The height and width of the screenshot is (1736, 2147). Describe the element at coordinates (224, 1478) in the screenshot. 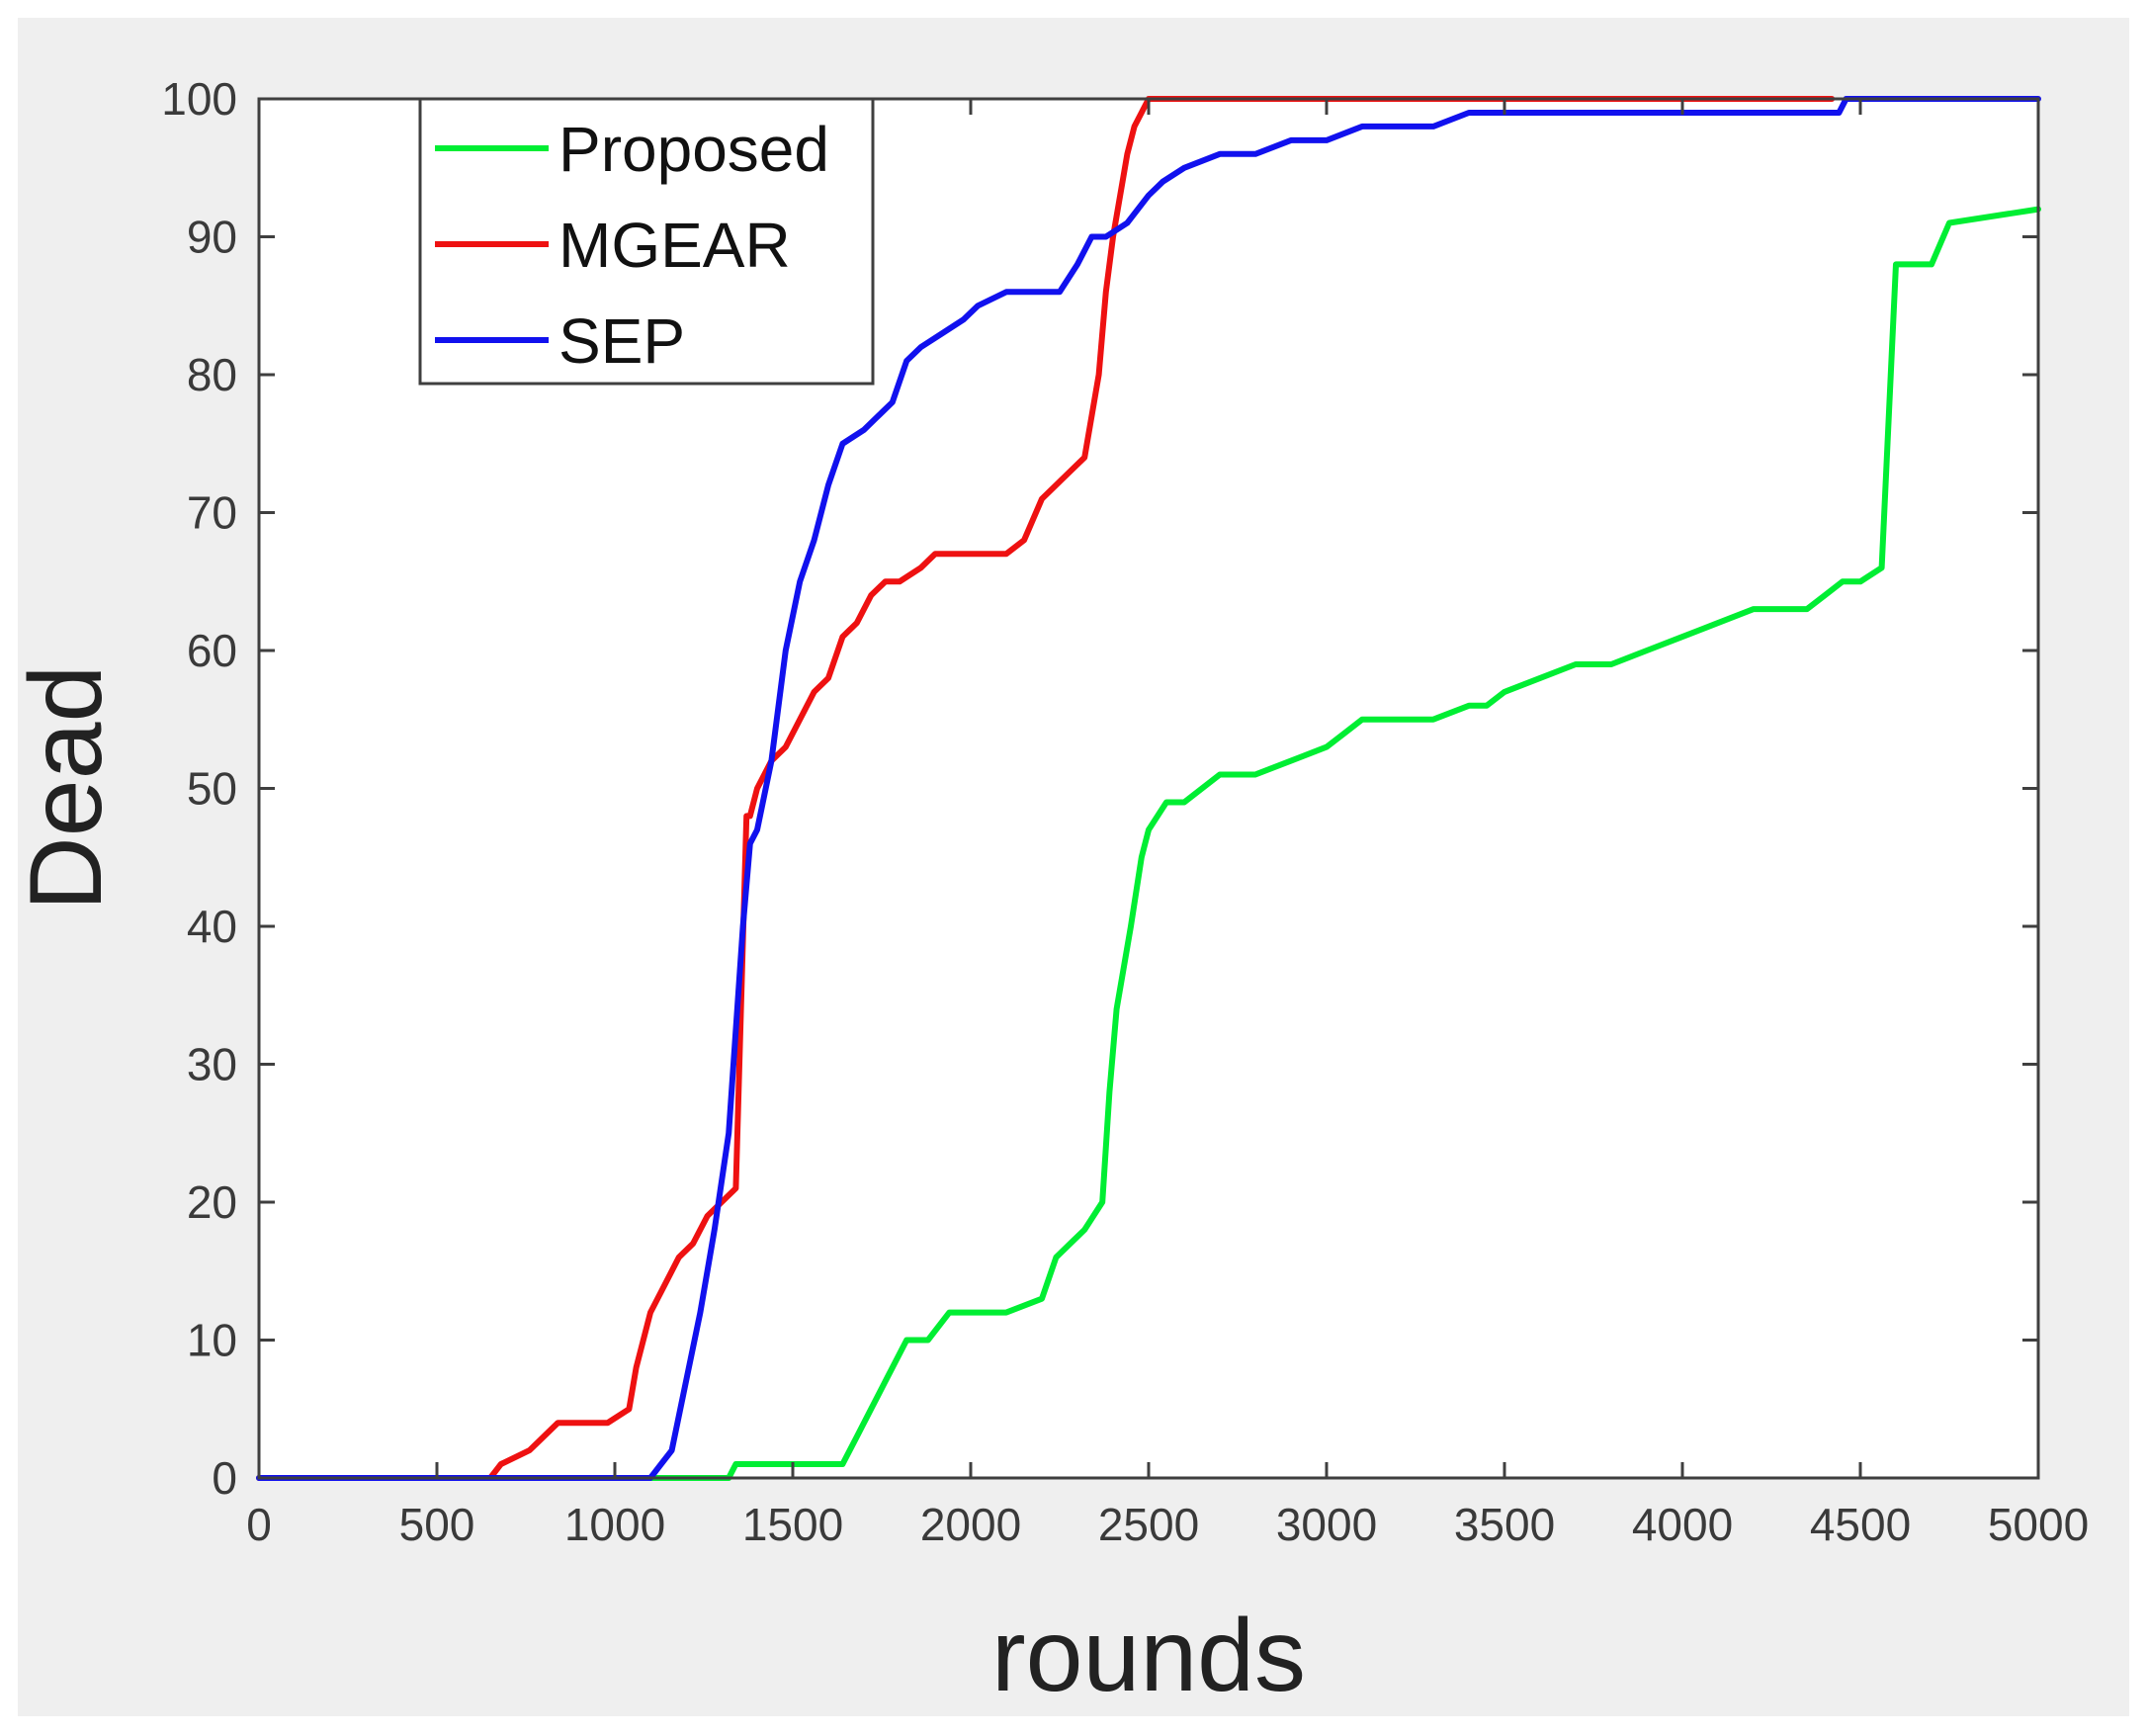

I see `y-tick-label: 0` at that location.